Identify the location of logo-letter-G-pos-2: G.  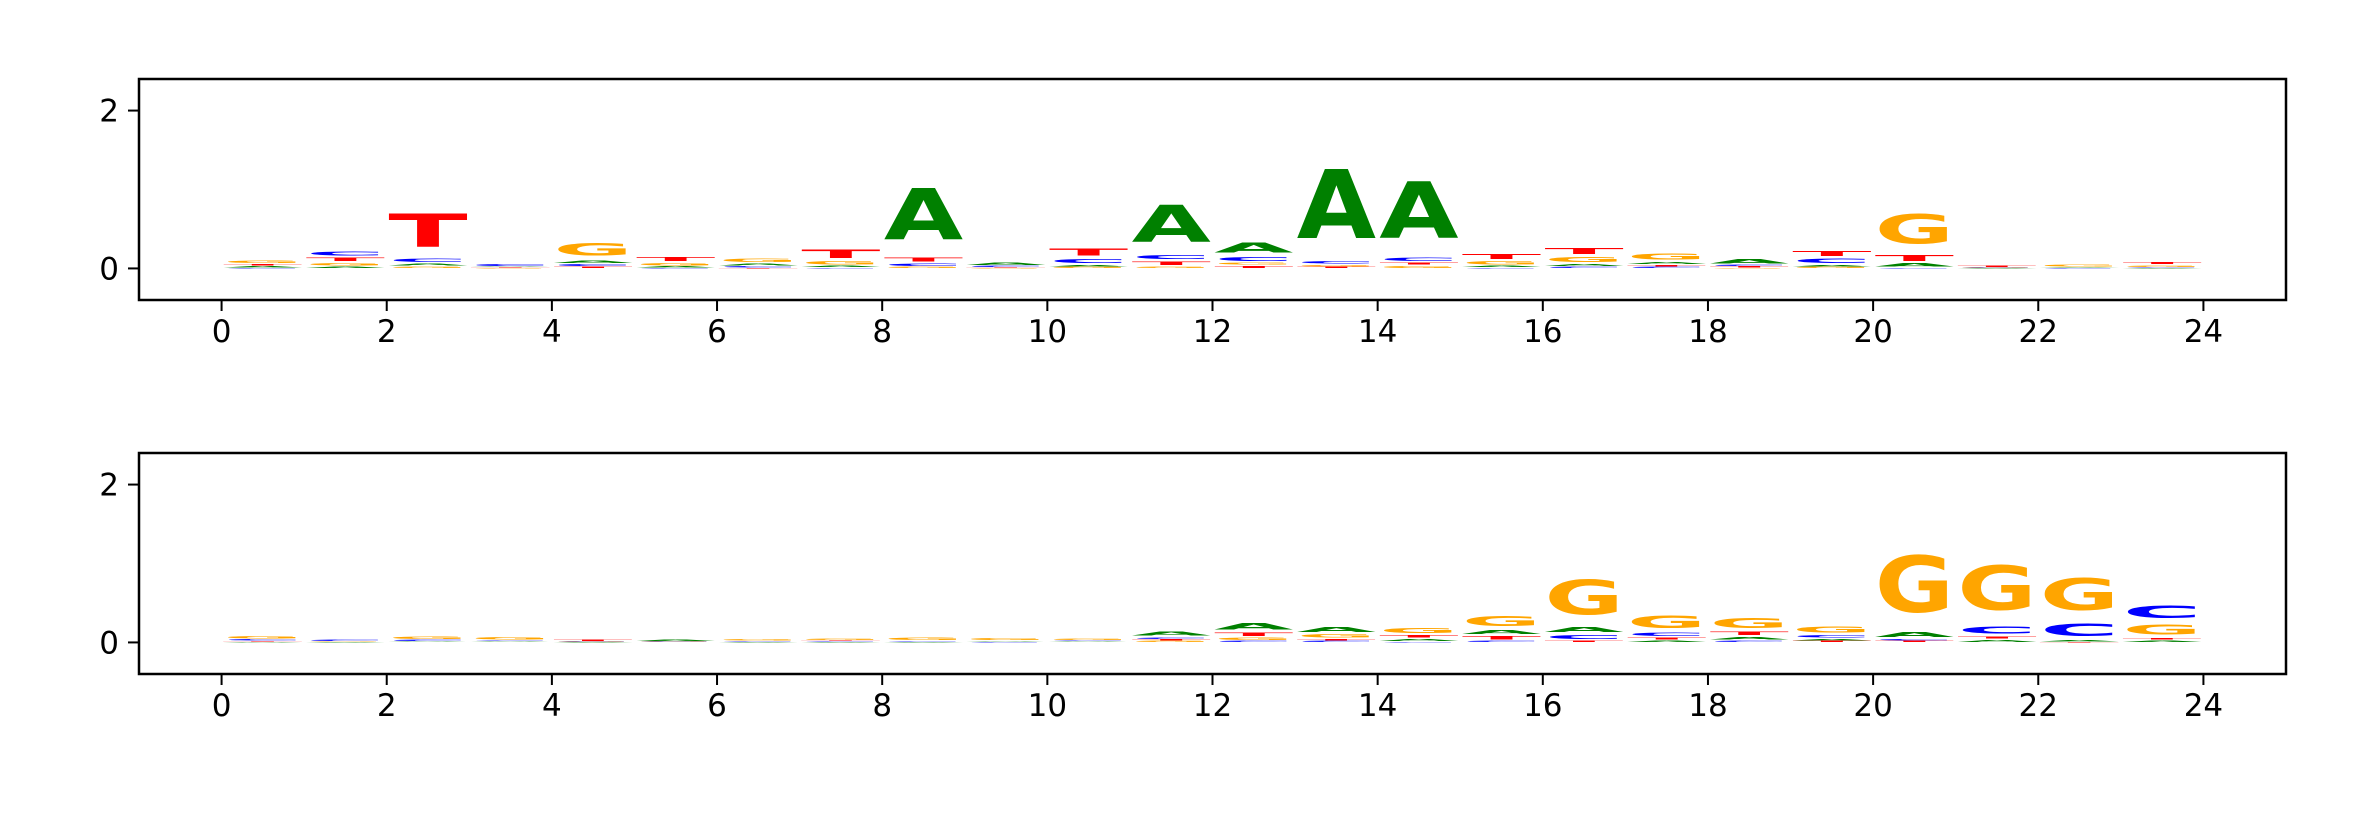
(427, 638).